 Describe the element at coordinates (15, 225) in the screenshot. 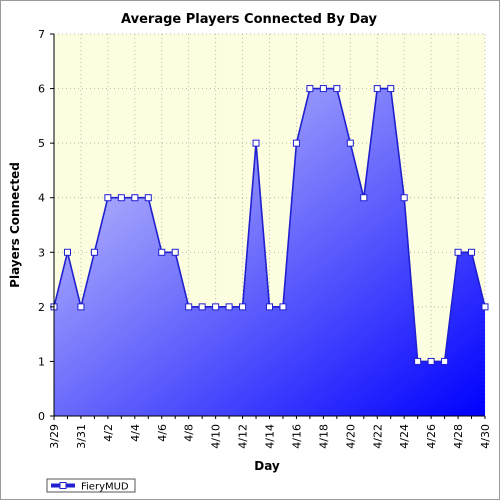

I see `y-axis-label: Players Connected` at that location.